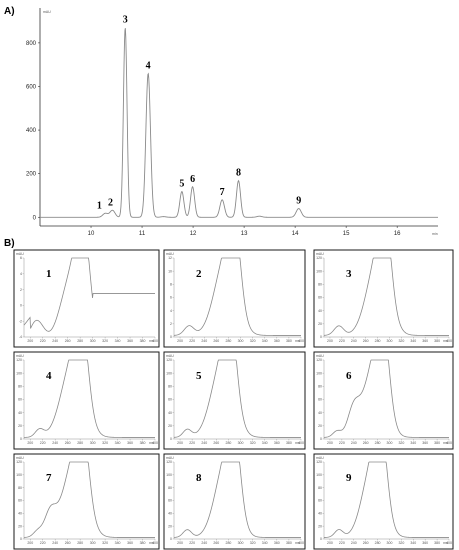 Image resolution: width=459 pixels, height=550 pixels. What do you see at coordinates (193, 234) in the screenshot?
I see `x-tick-label: 12` at bounding box center [193, 234].